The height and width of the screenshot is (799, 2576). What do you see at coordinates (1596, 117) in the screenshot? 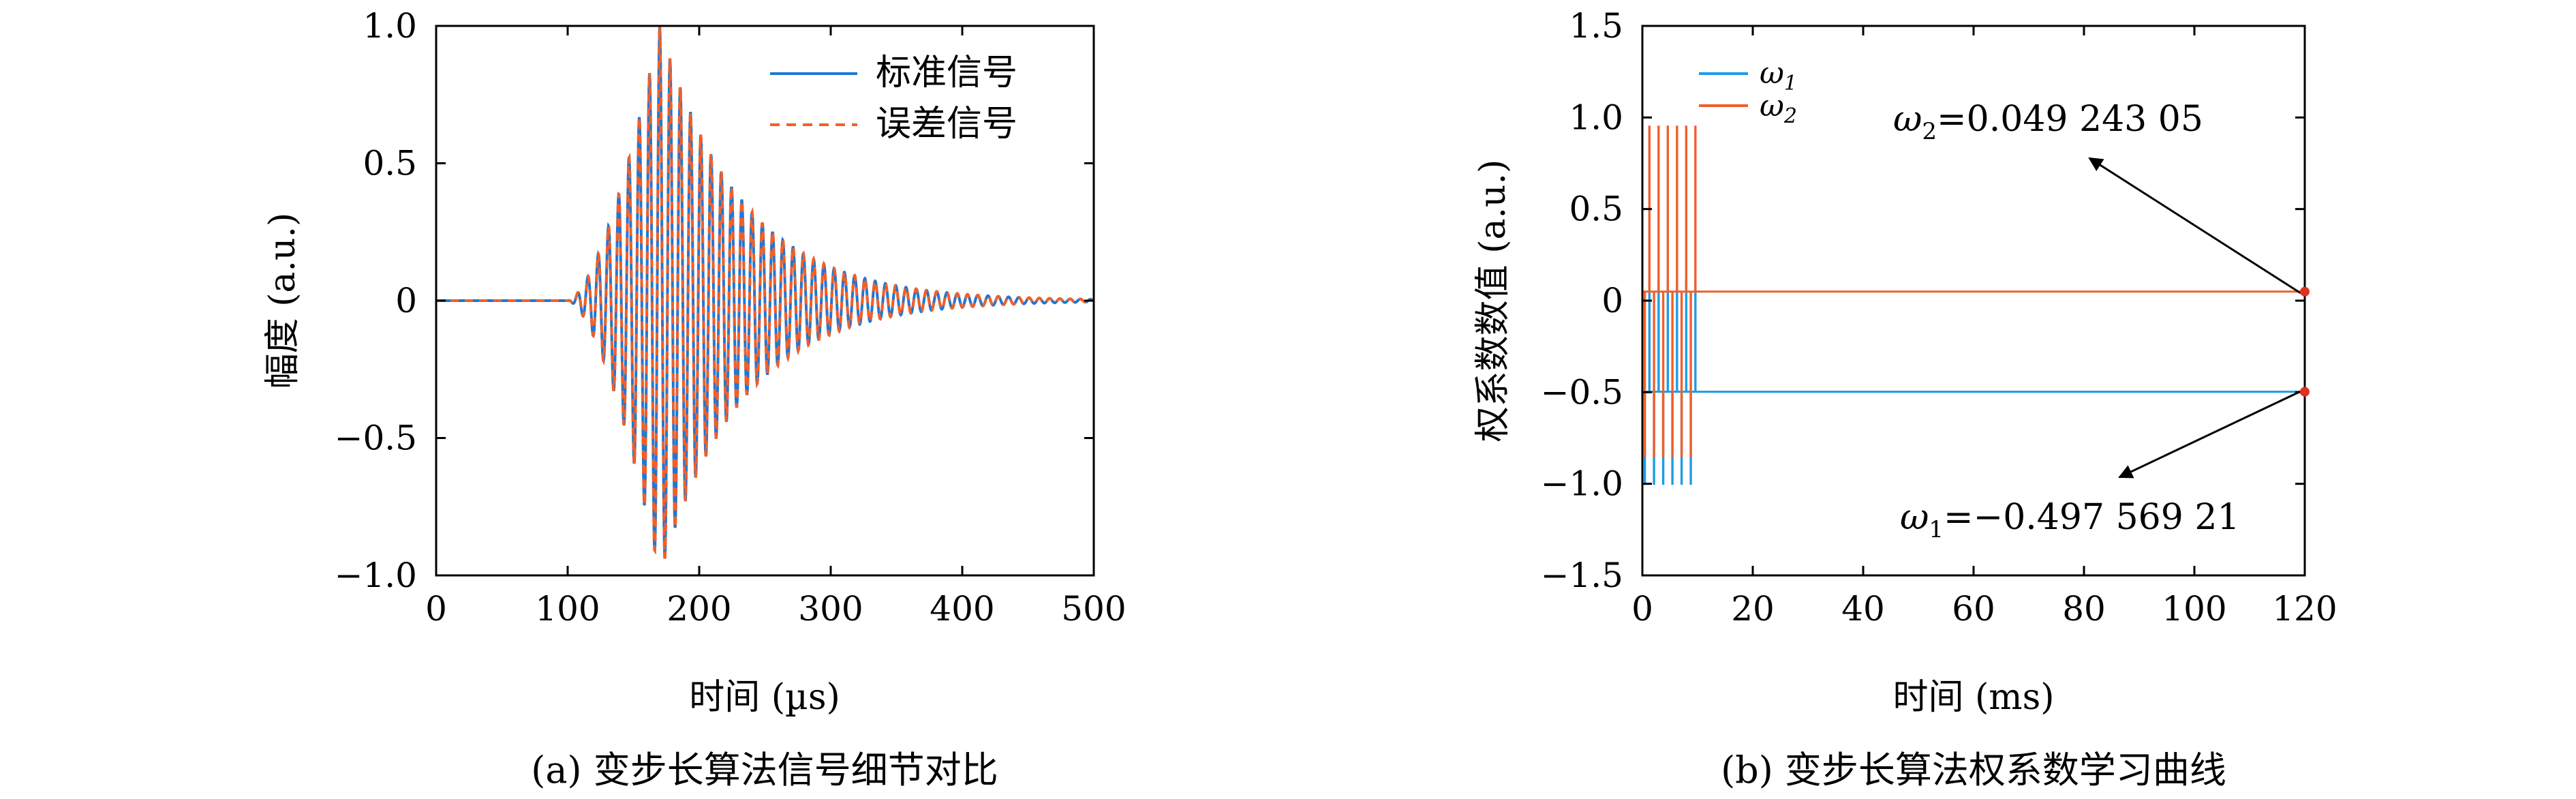
I see `chart-b-ytick-label: 1.0` at bounding box center [1596, 117].